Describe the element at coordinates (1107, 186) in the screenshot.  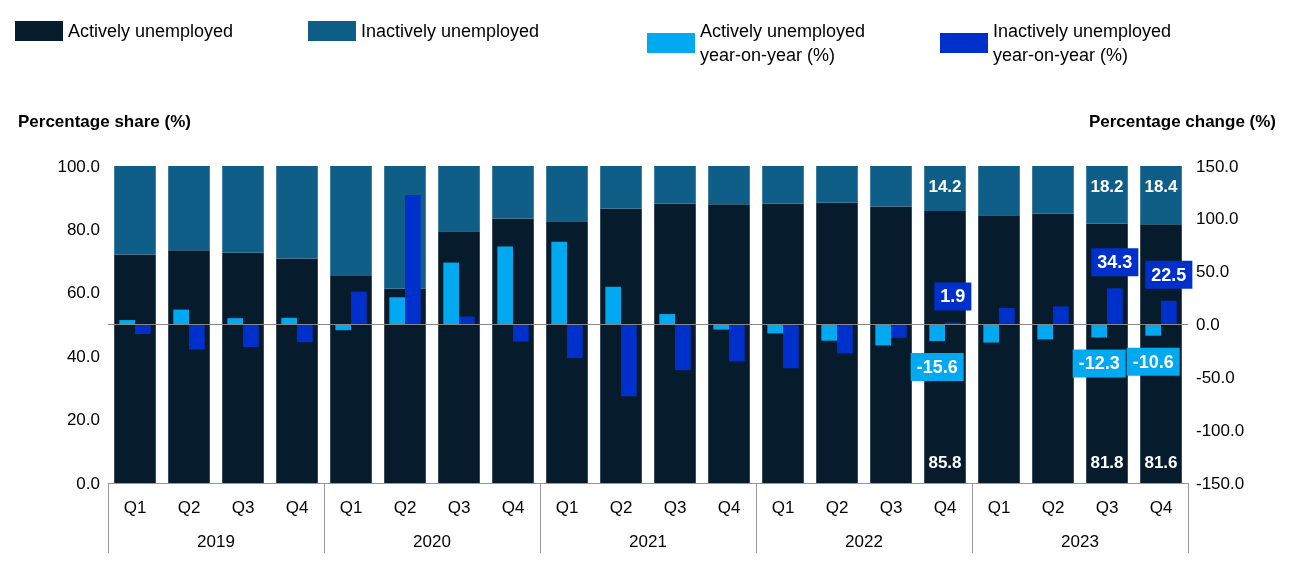
I see `data-label: 18.2` at that location.